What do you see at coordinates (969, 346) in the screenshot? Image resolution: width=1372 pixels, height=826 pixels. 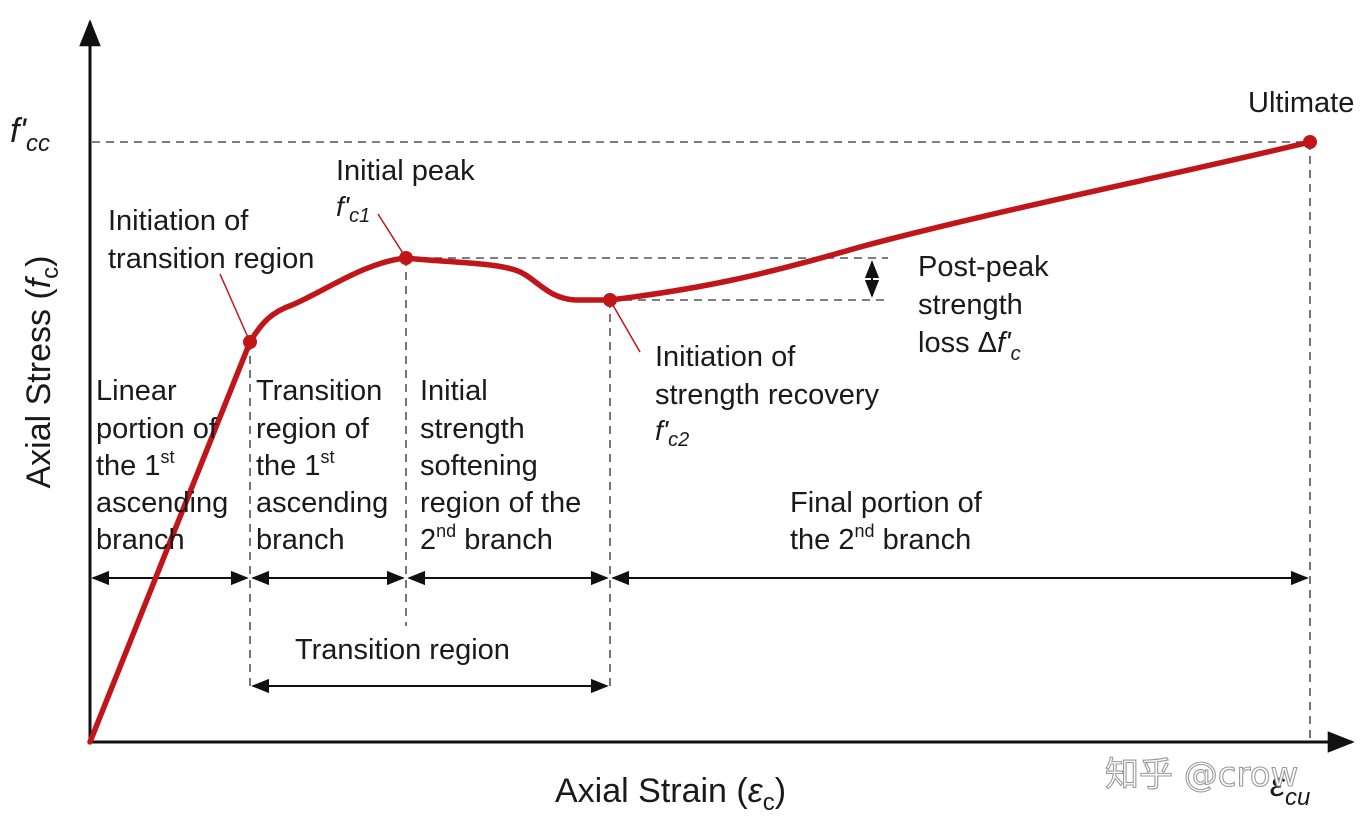 I see `post-peak-label-3: loss Δf'c` at bounding box center [969, 346].